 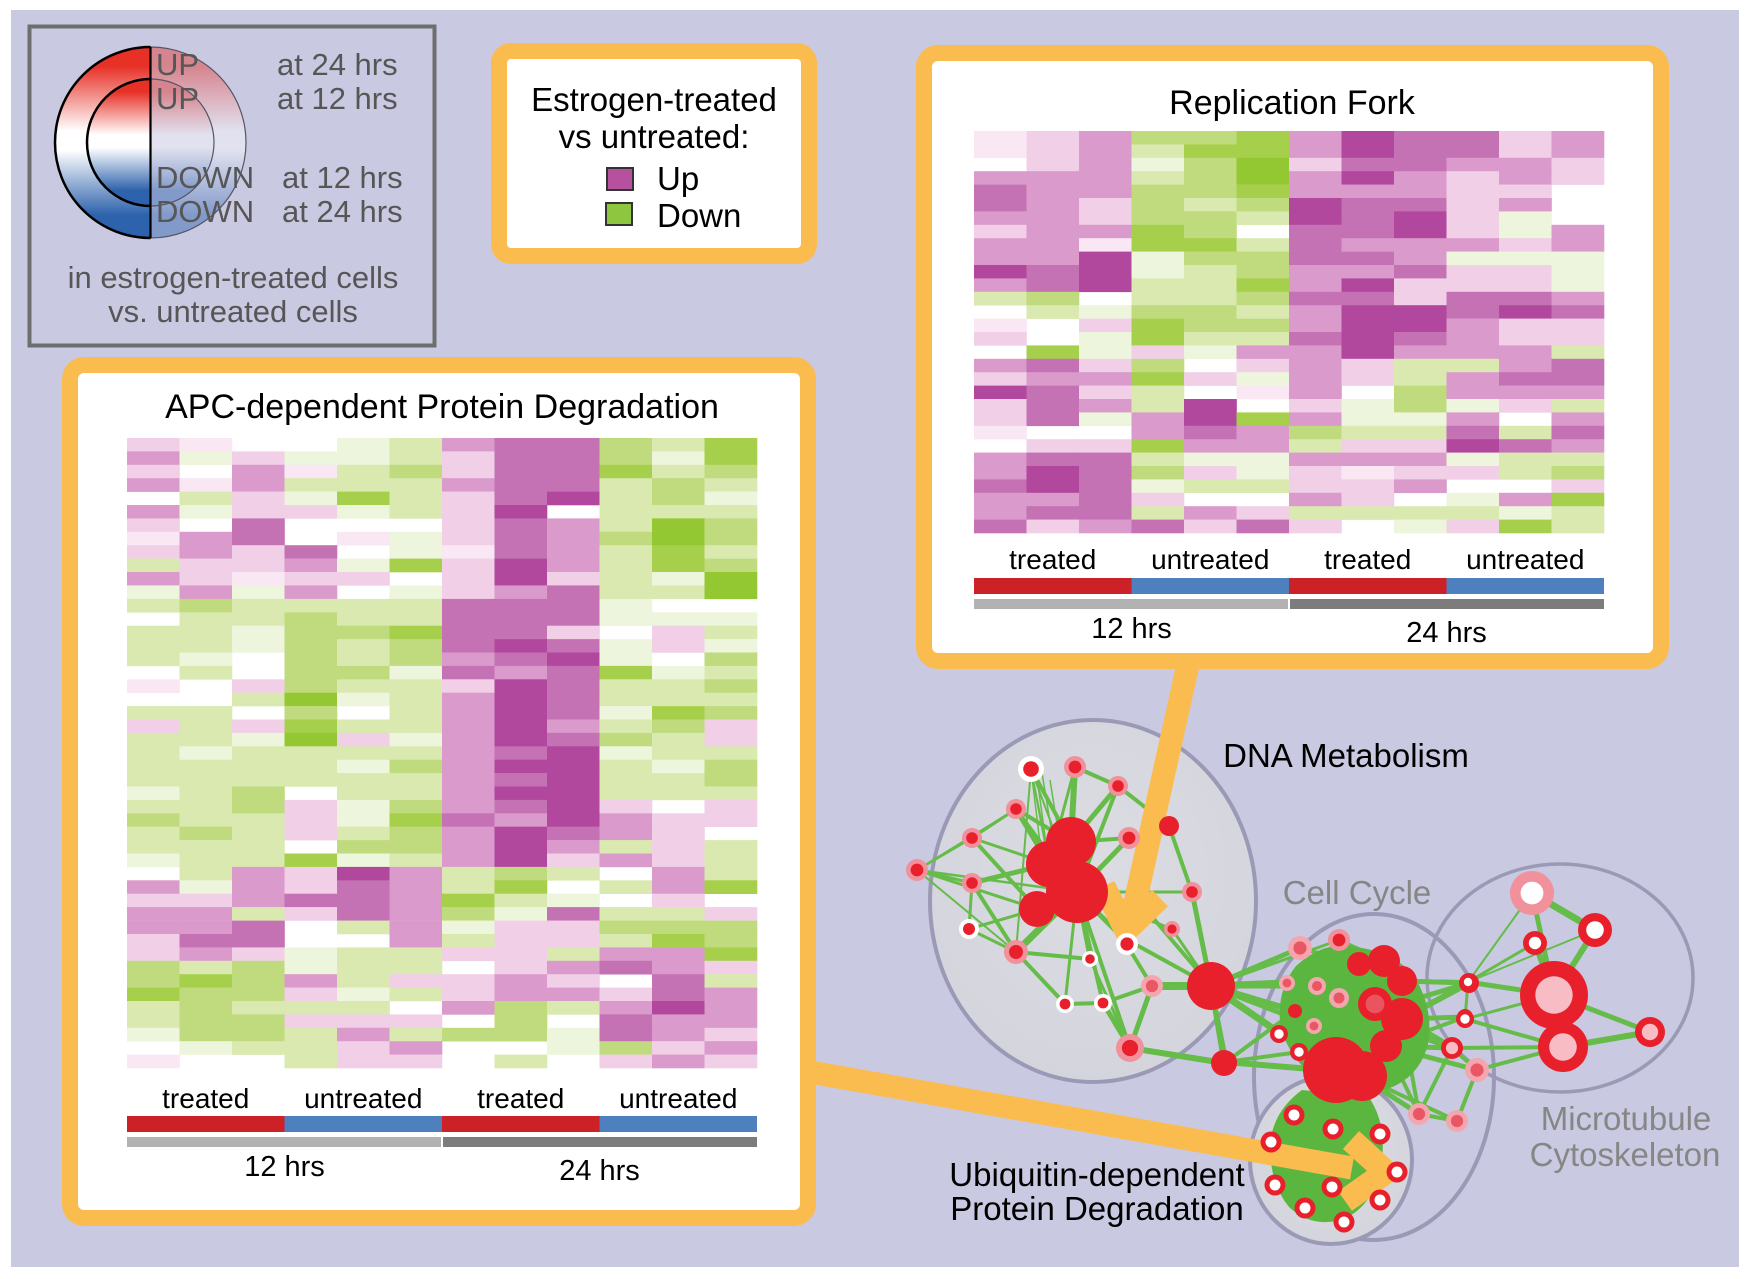 What do you see at coordinates (442, 407) in the screenshot?
I see `svg-text:APC-dependent Protein Degradat: APC-dependent Protein Degradation` at bounding box center [442, 407].